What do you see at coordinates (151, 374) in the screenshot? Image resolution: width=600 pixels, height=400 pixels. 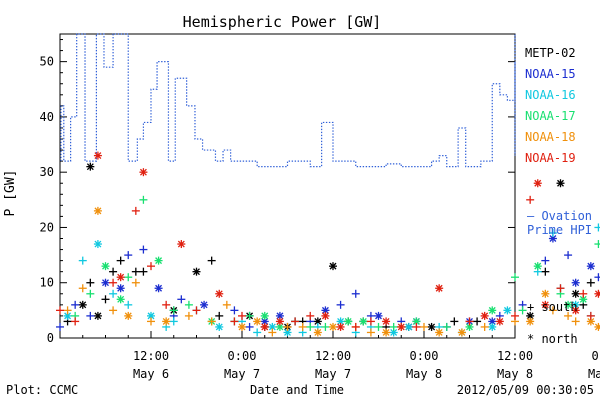 I see `x-tick-label-date: May 6` at bounding box center [151, 374].